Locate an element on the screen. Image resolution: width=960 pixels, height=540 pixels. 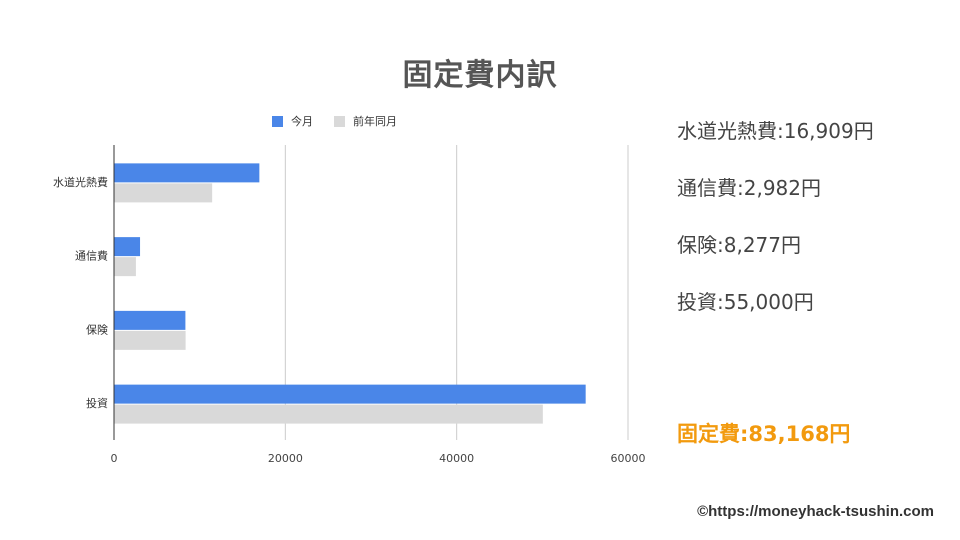
y-tick-label: 水道光熱費 is located at coordinates (80, 182).